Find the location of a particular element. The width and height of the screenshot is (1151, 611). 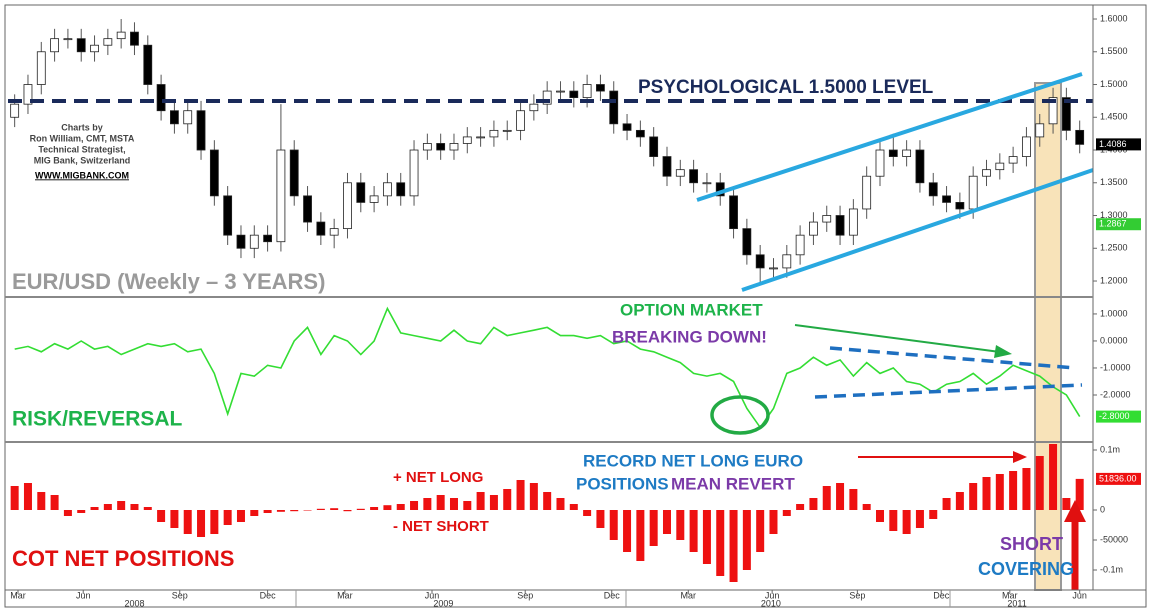

annotation: + NET LONG is located at coordinates (438, 477).